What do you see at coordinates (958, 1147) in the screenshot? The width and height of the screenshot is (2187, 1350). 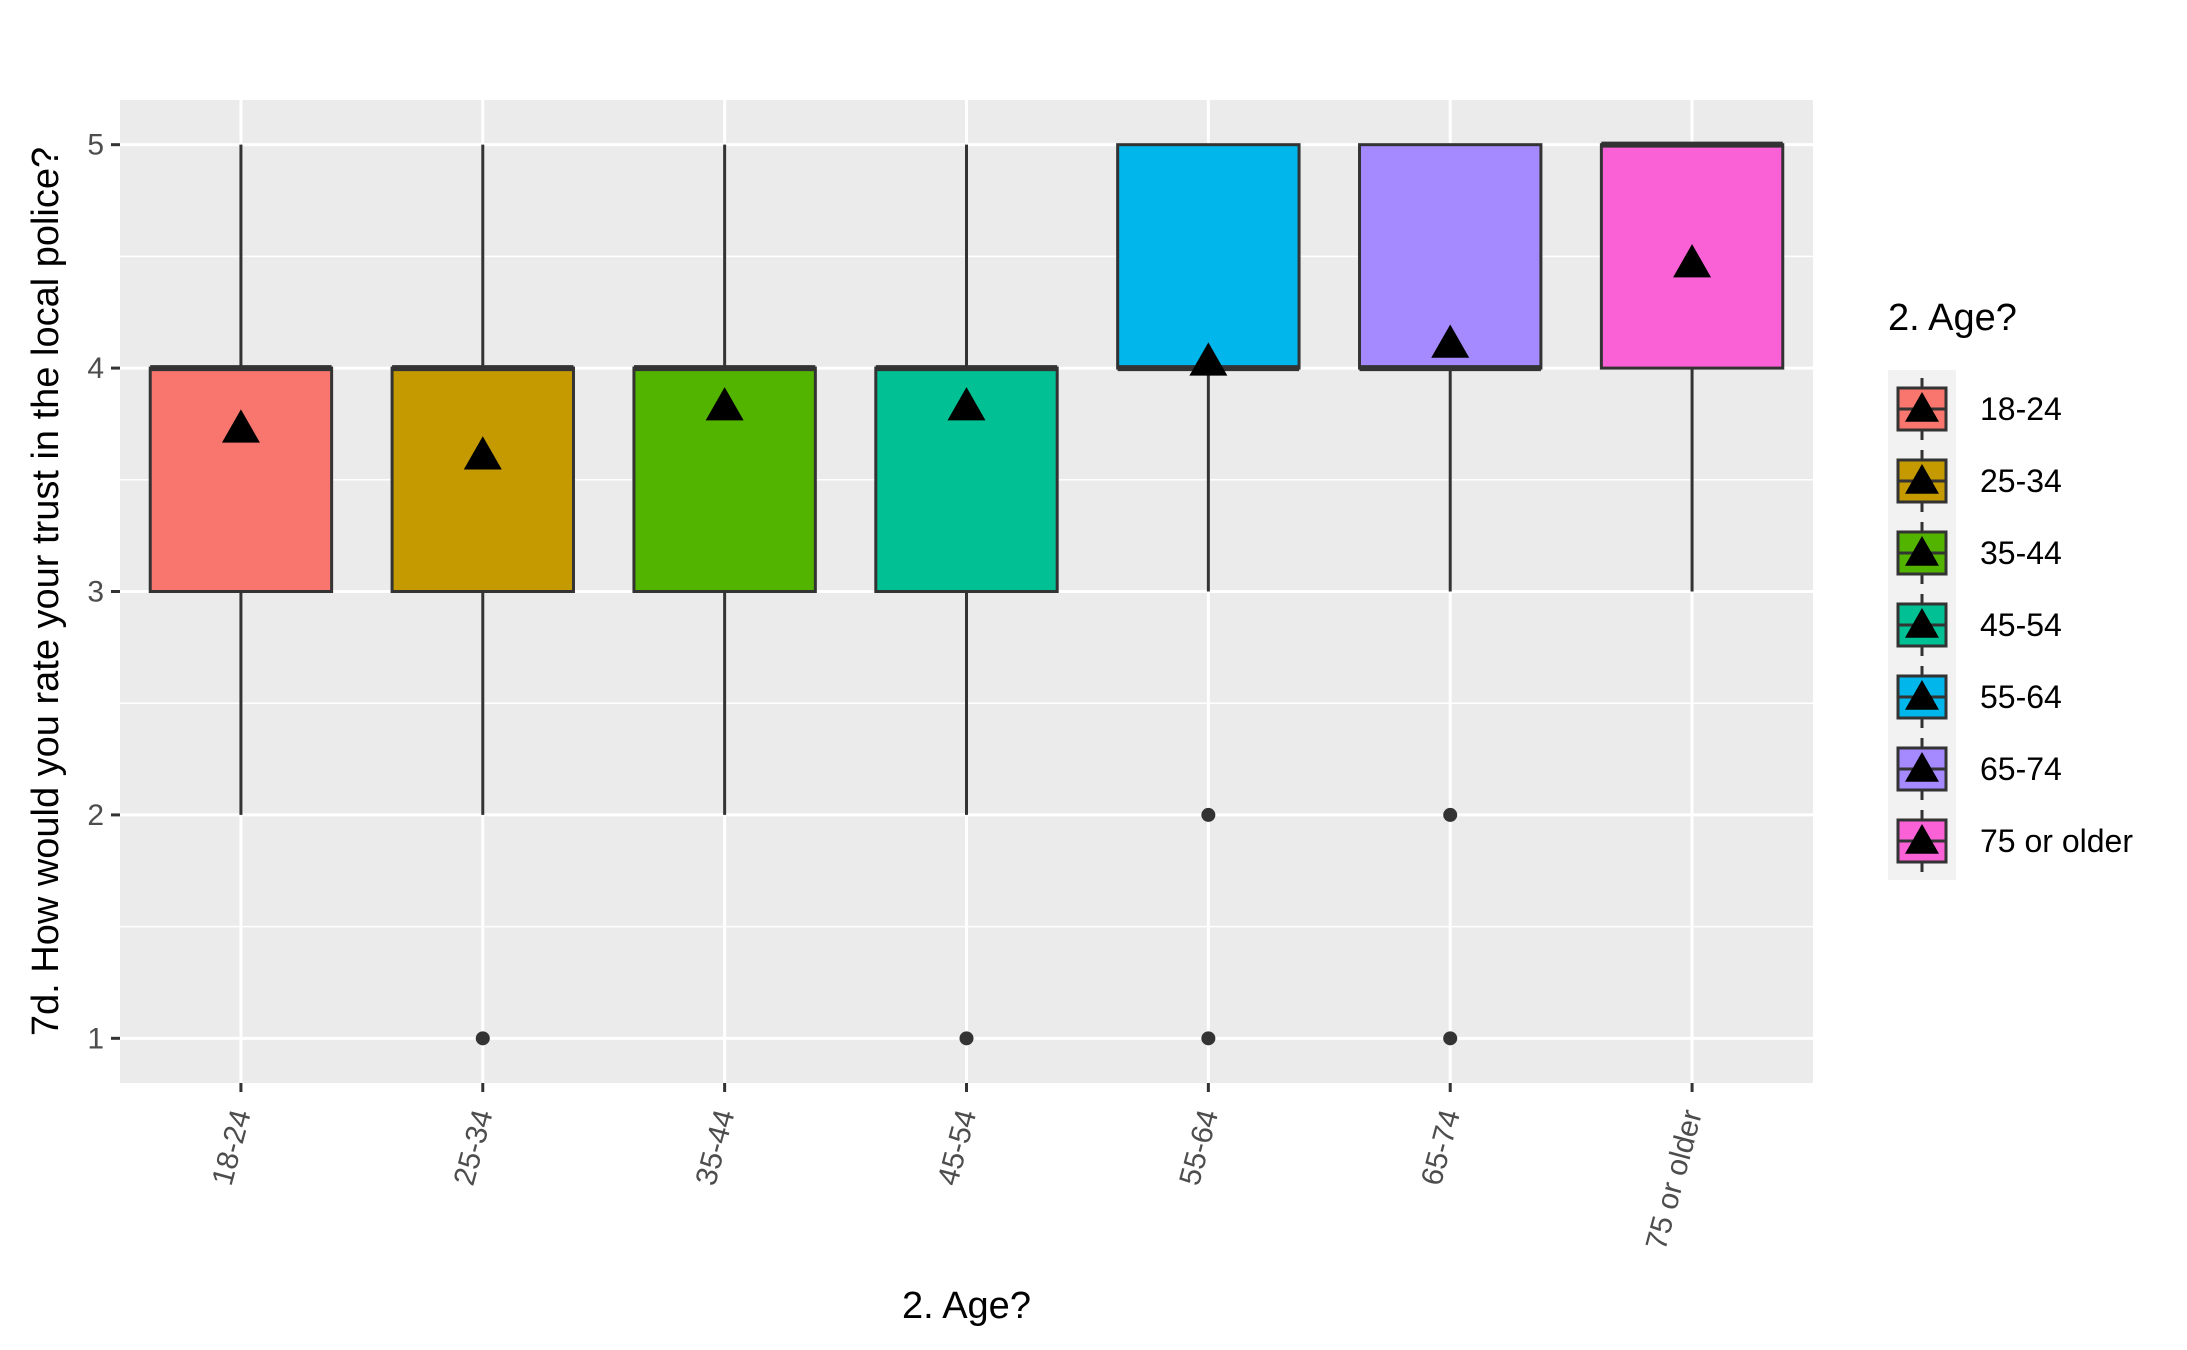 I see `x-tick-label: 45-54` at bounding box center [958, 1147].